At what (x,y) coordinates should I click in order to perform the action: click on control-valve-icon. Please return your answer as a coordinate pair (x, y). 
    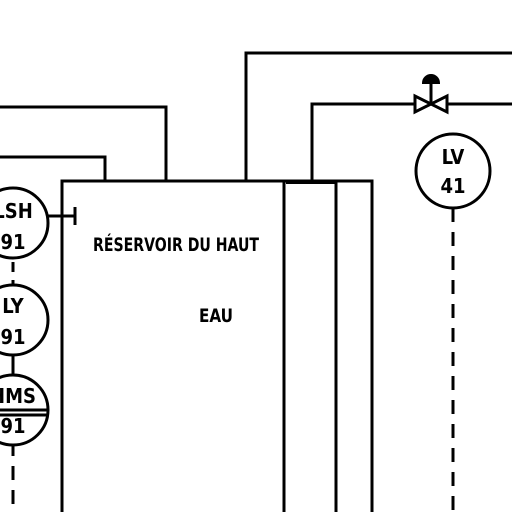
    Looking at the image, I should click on (431, 94).